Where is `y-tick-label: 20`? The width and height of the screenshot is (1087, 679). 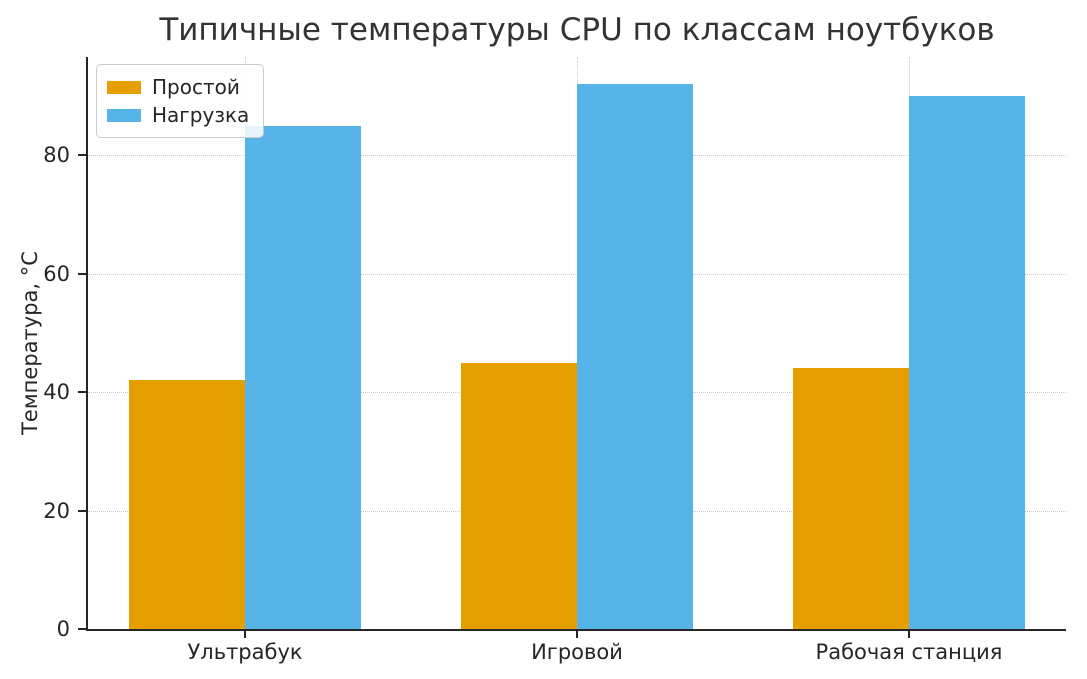 y-tick-label: 20 is located at coordinates (56, 510).